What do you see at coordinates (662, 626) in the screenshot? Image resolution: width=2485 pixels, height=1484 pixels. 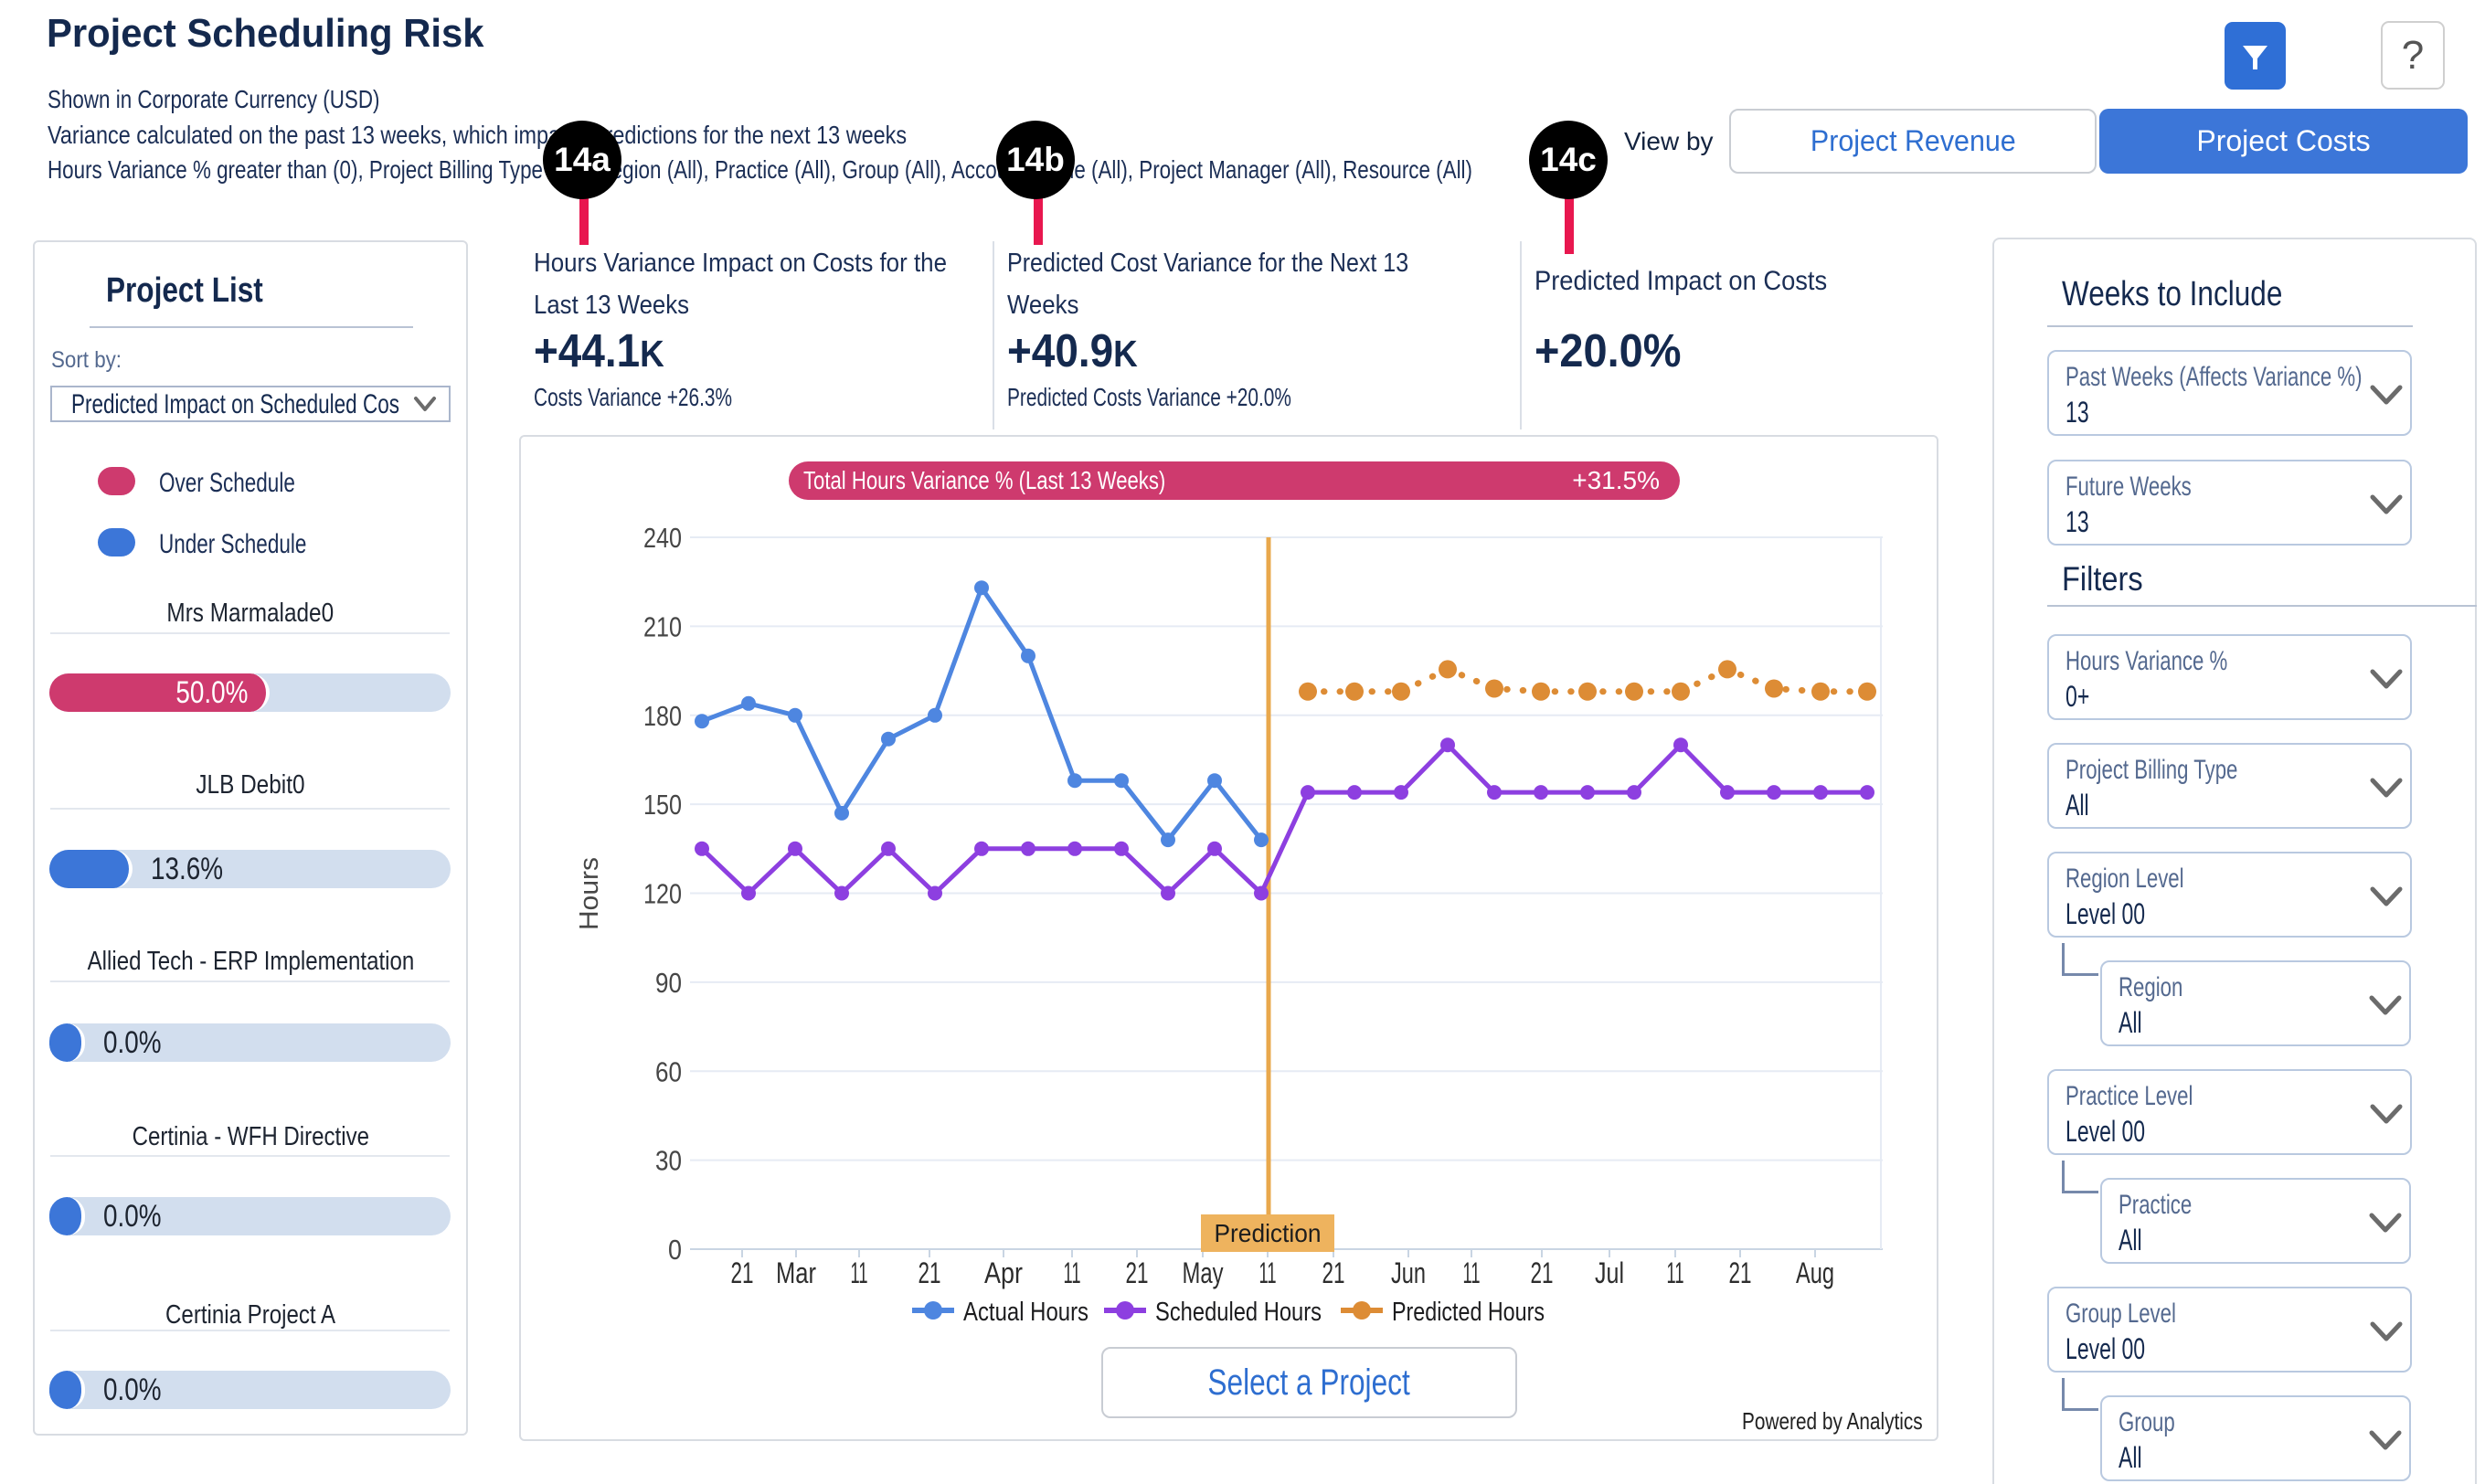 I see `svg-text: 210` at bounding box center [662, 626].